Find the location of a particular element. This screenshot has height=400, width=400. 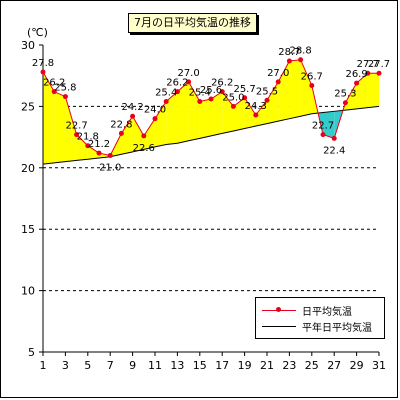

legend-swatch-daily is located at coordinates (279, 310).